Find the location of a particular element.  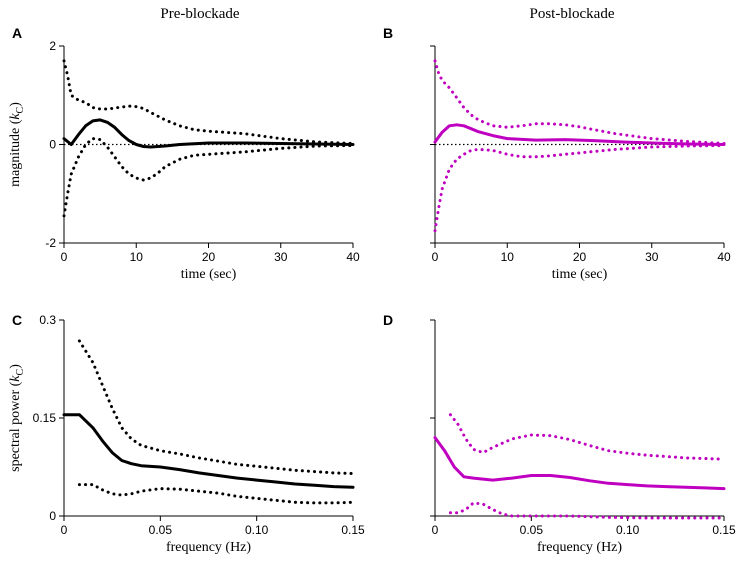

panel-letter: B is located at coordinates (388, 33).